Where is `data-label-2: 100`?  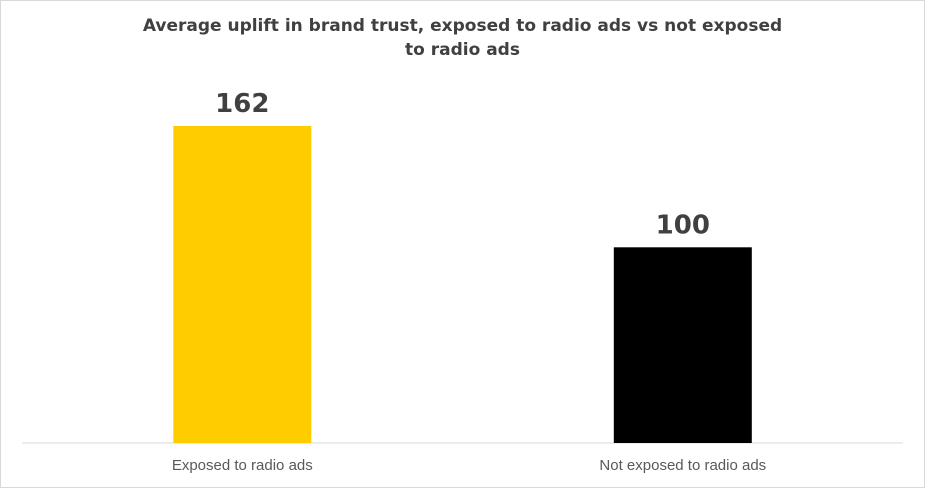
data-label-2: 100 is located at coordinates (683, 225).